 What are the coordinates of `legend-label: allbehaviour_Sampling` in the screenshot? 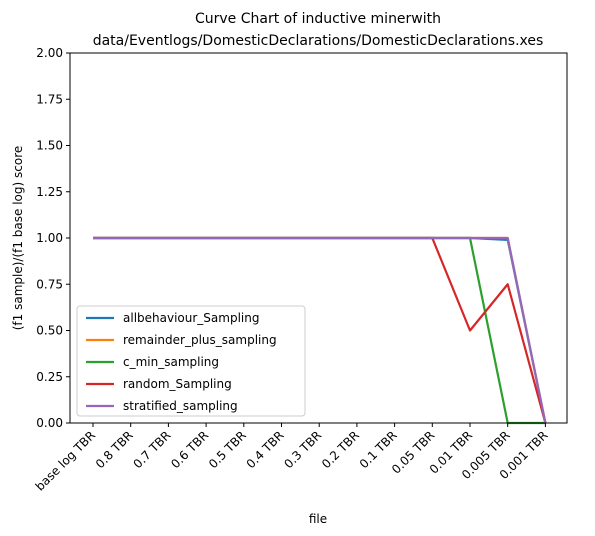 It's located at (191, 318).